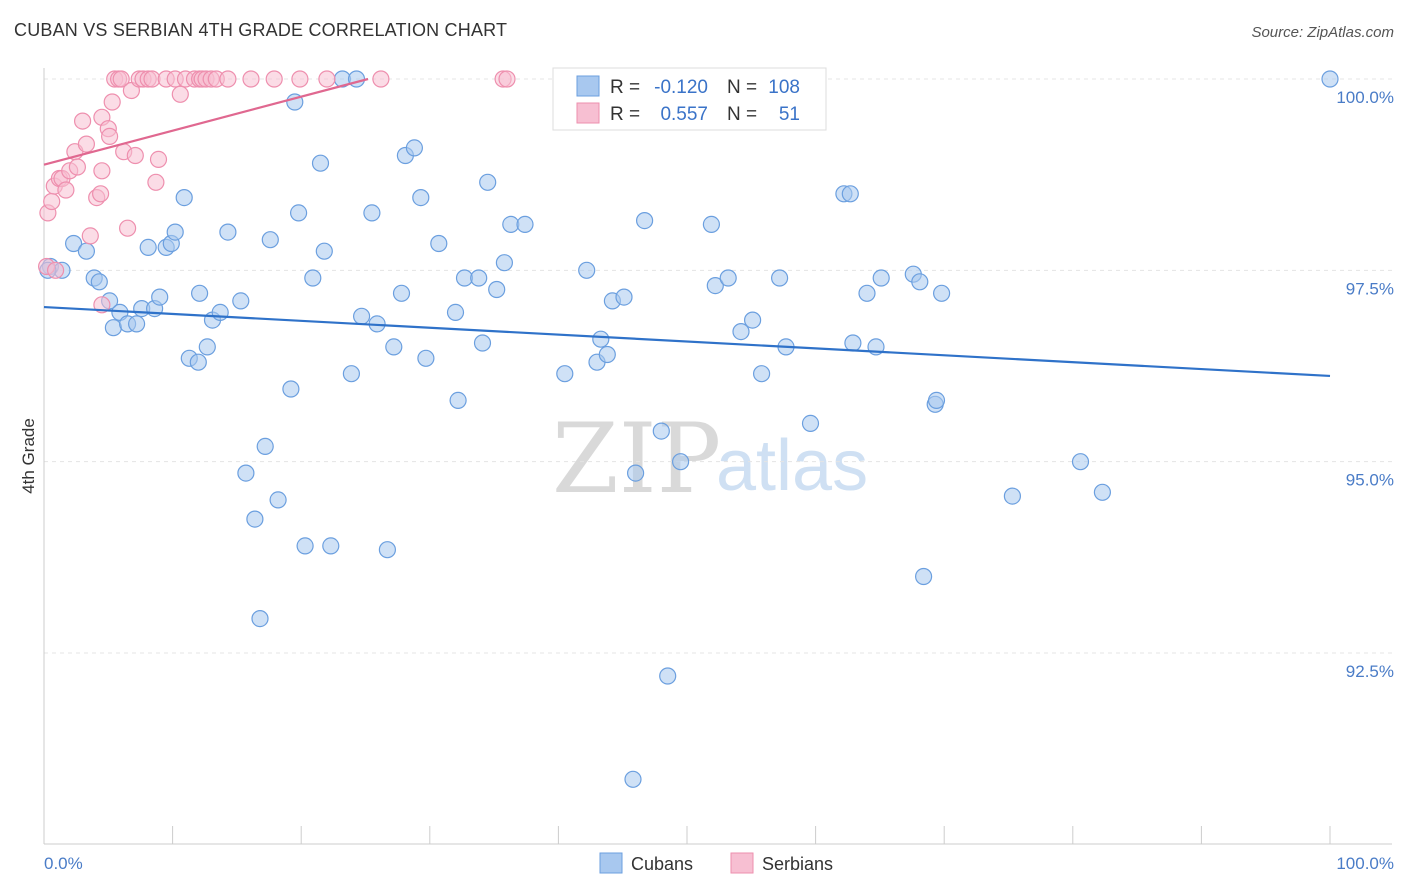  What do you see at coordinates (28, 456) in the screenshot?
I see `y-axis-label: 4th Grade` at bounding box center [28, 456].